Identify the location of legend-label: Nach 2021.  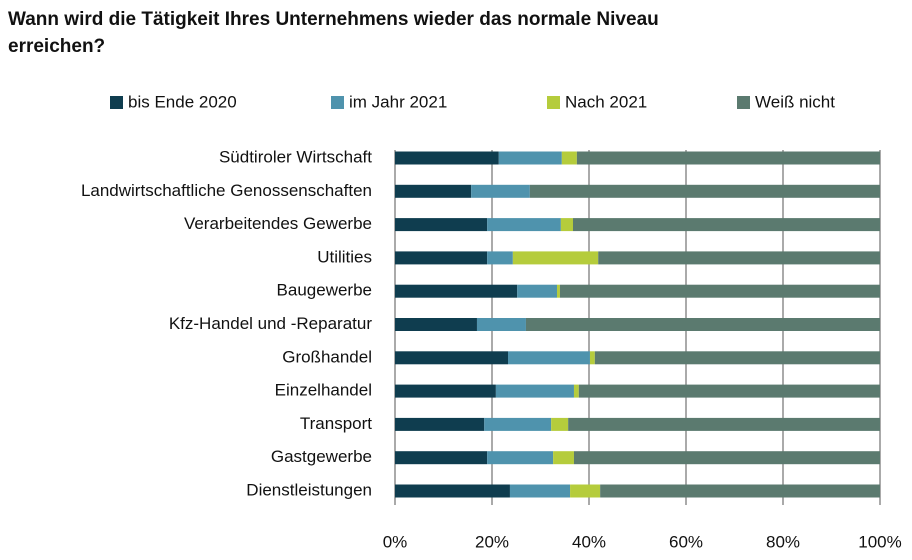
(606, 101).